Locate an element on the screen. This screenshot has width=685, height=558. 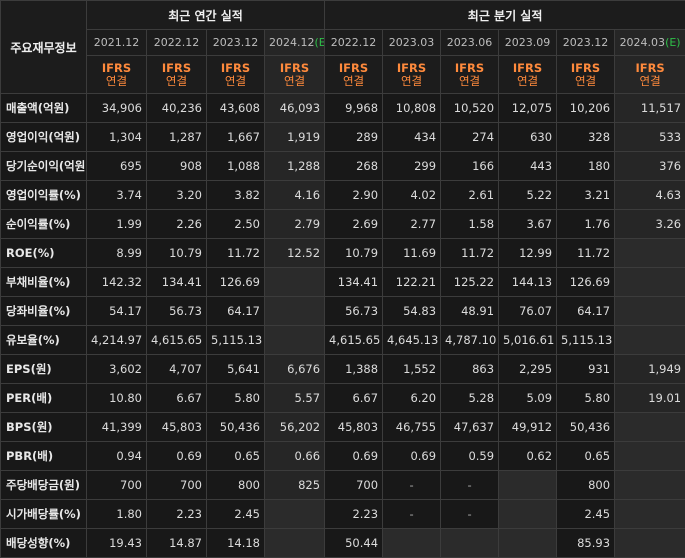
table-cell: 3,602 is located at coordinates (116, 369).